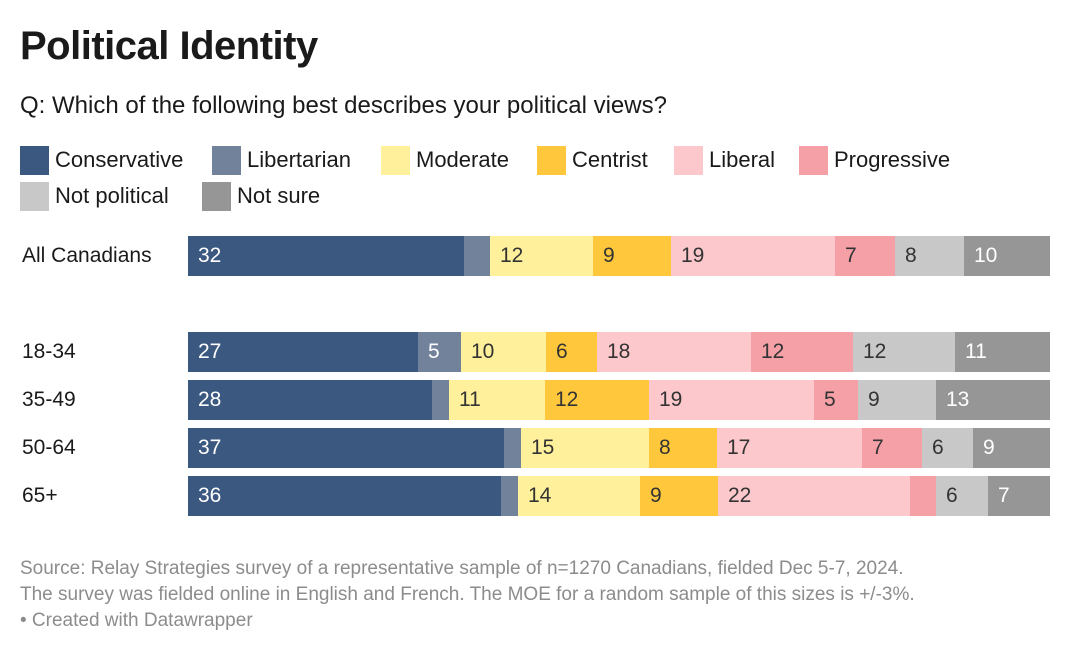 This screenshot has height=656, width=1072. What do you see at coordinates (789, 448) in the screenshot?
I see `bar-segment-liberal: 17` at bounding box center [789, 448].